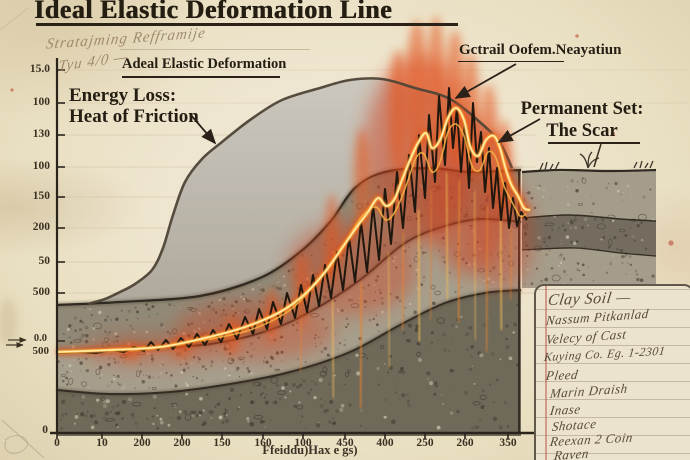 The height and width of the screenshot is (460, 690). What do you see at coordinates (201, 77) in the screenshot?
I see `subtitle-underline` at bounding box center [201, 77].